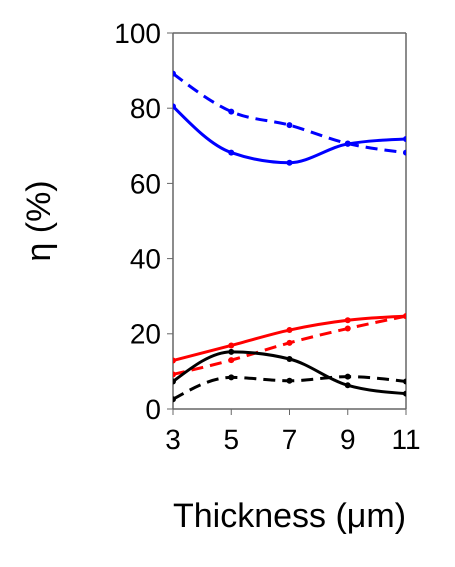 The width and height of the screenshot is (455, 567). Describe the element at coordinates (145, 259) in the screenshot. I see `y-tick-label: 40` at that location.